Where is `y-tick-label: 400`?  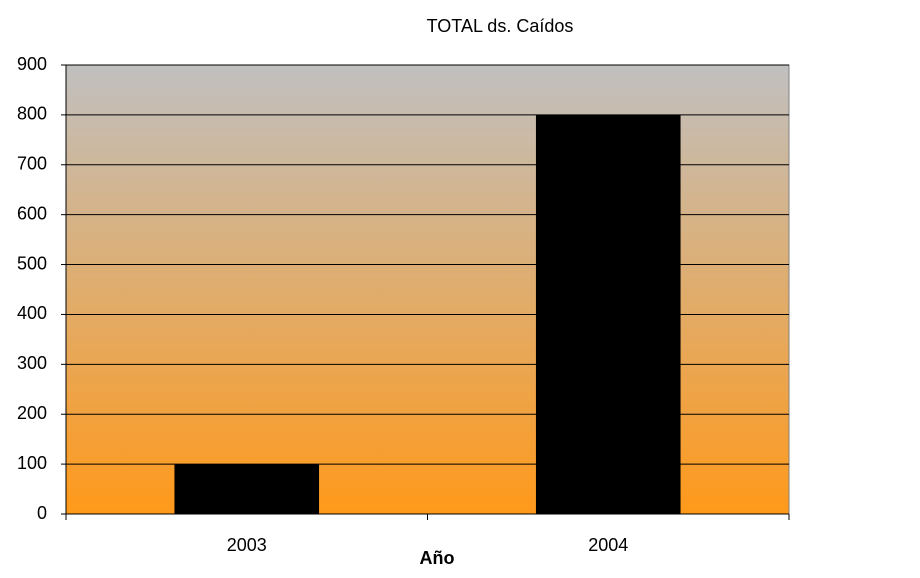
y-tick-label: 400 is located at coordinates (32, 313).